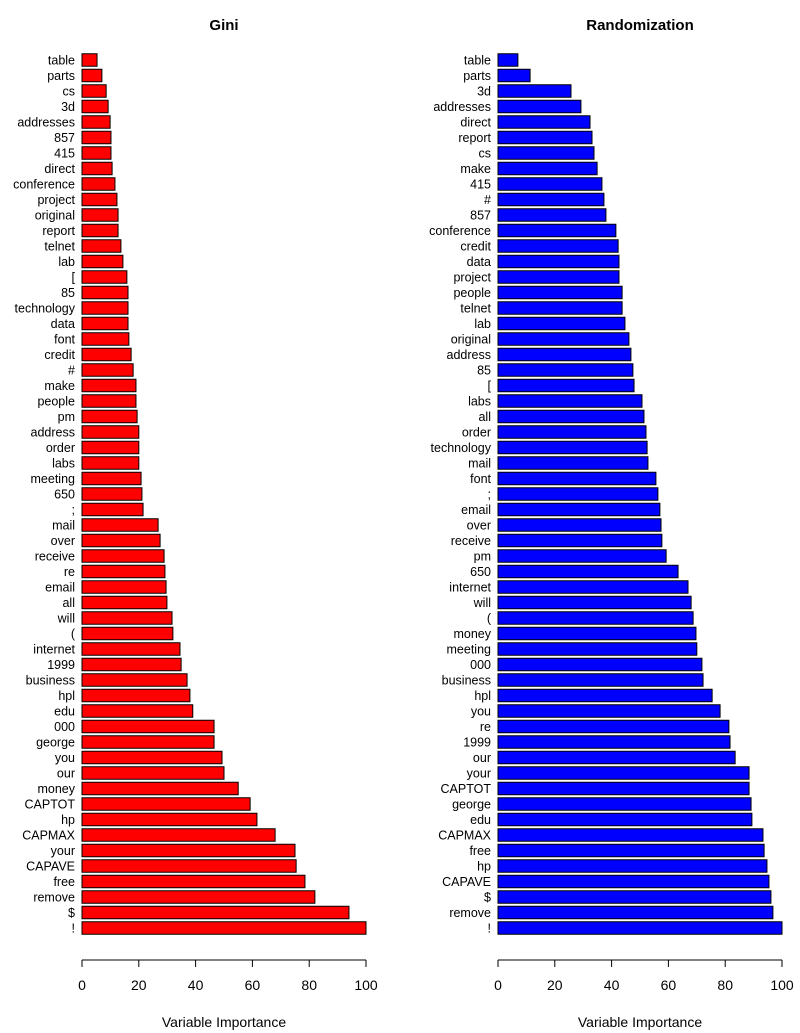  Describe the element at coordinates (461, 448) in the screenshot. I see `category-label: technology` at that location.